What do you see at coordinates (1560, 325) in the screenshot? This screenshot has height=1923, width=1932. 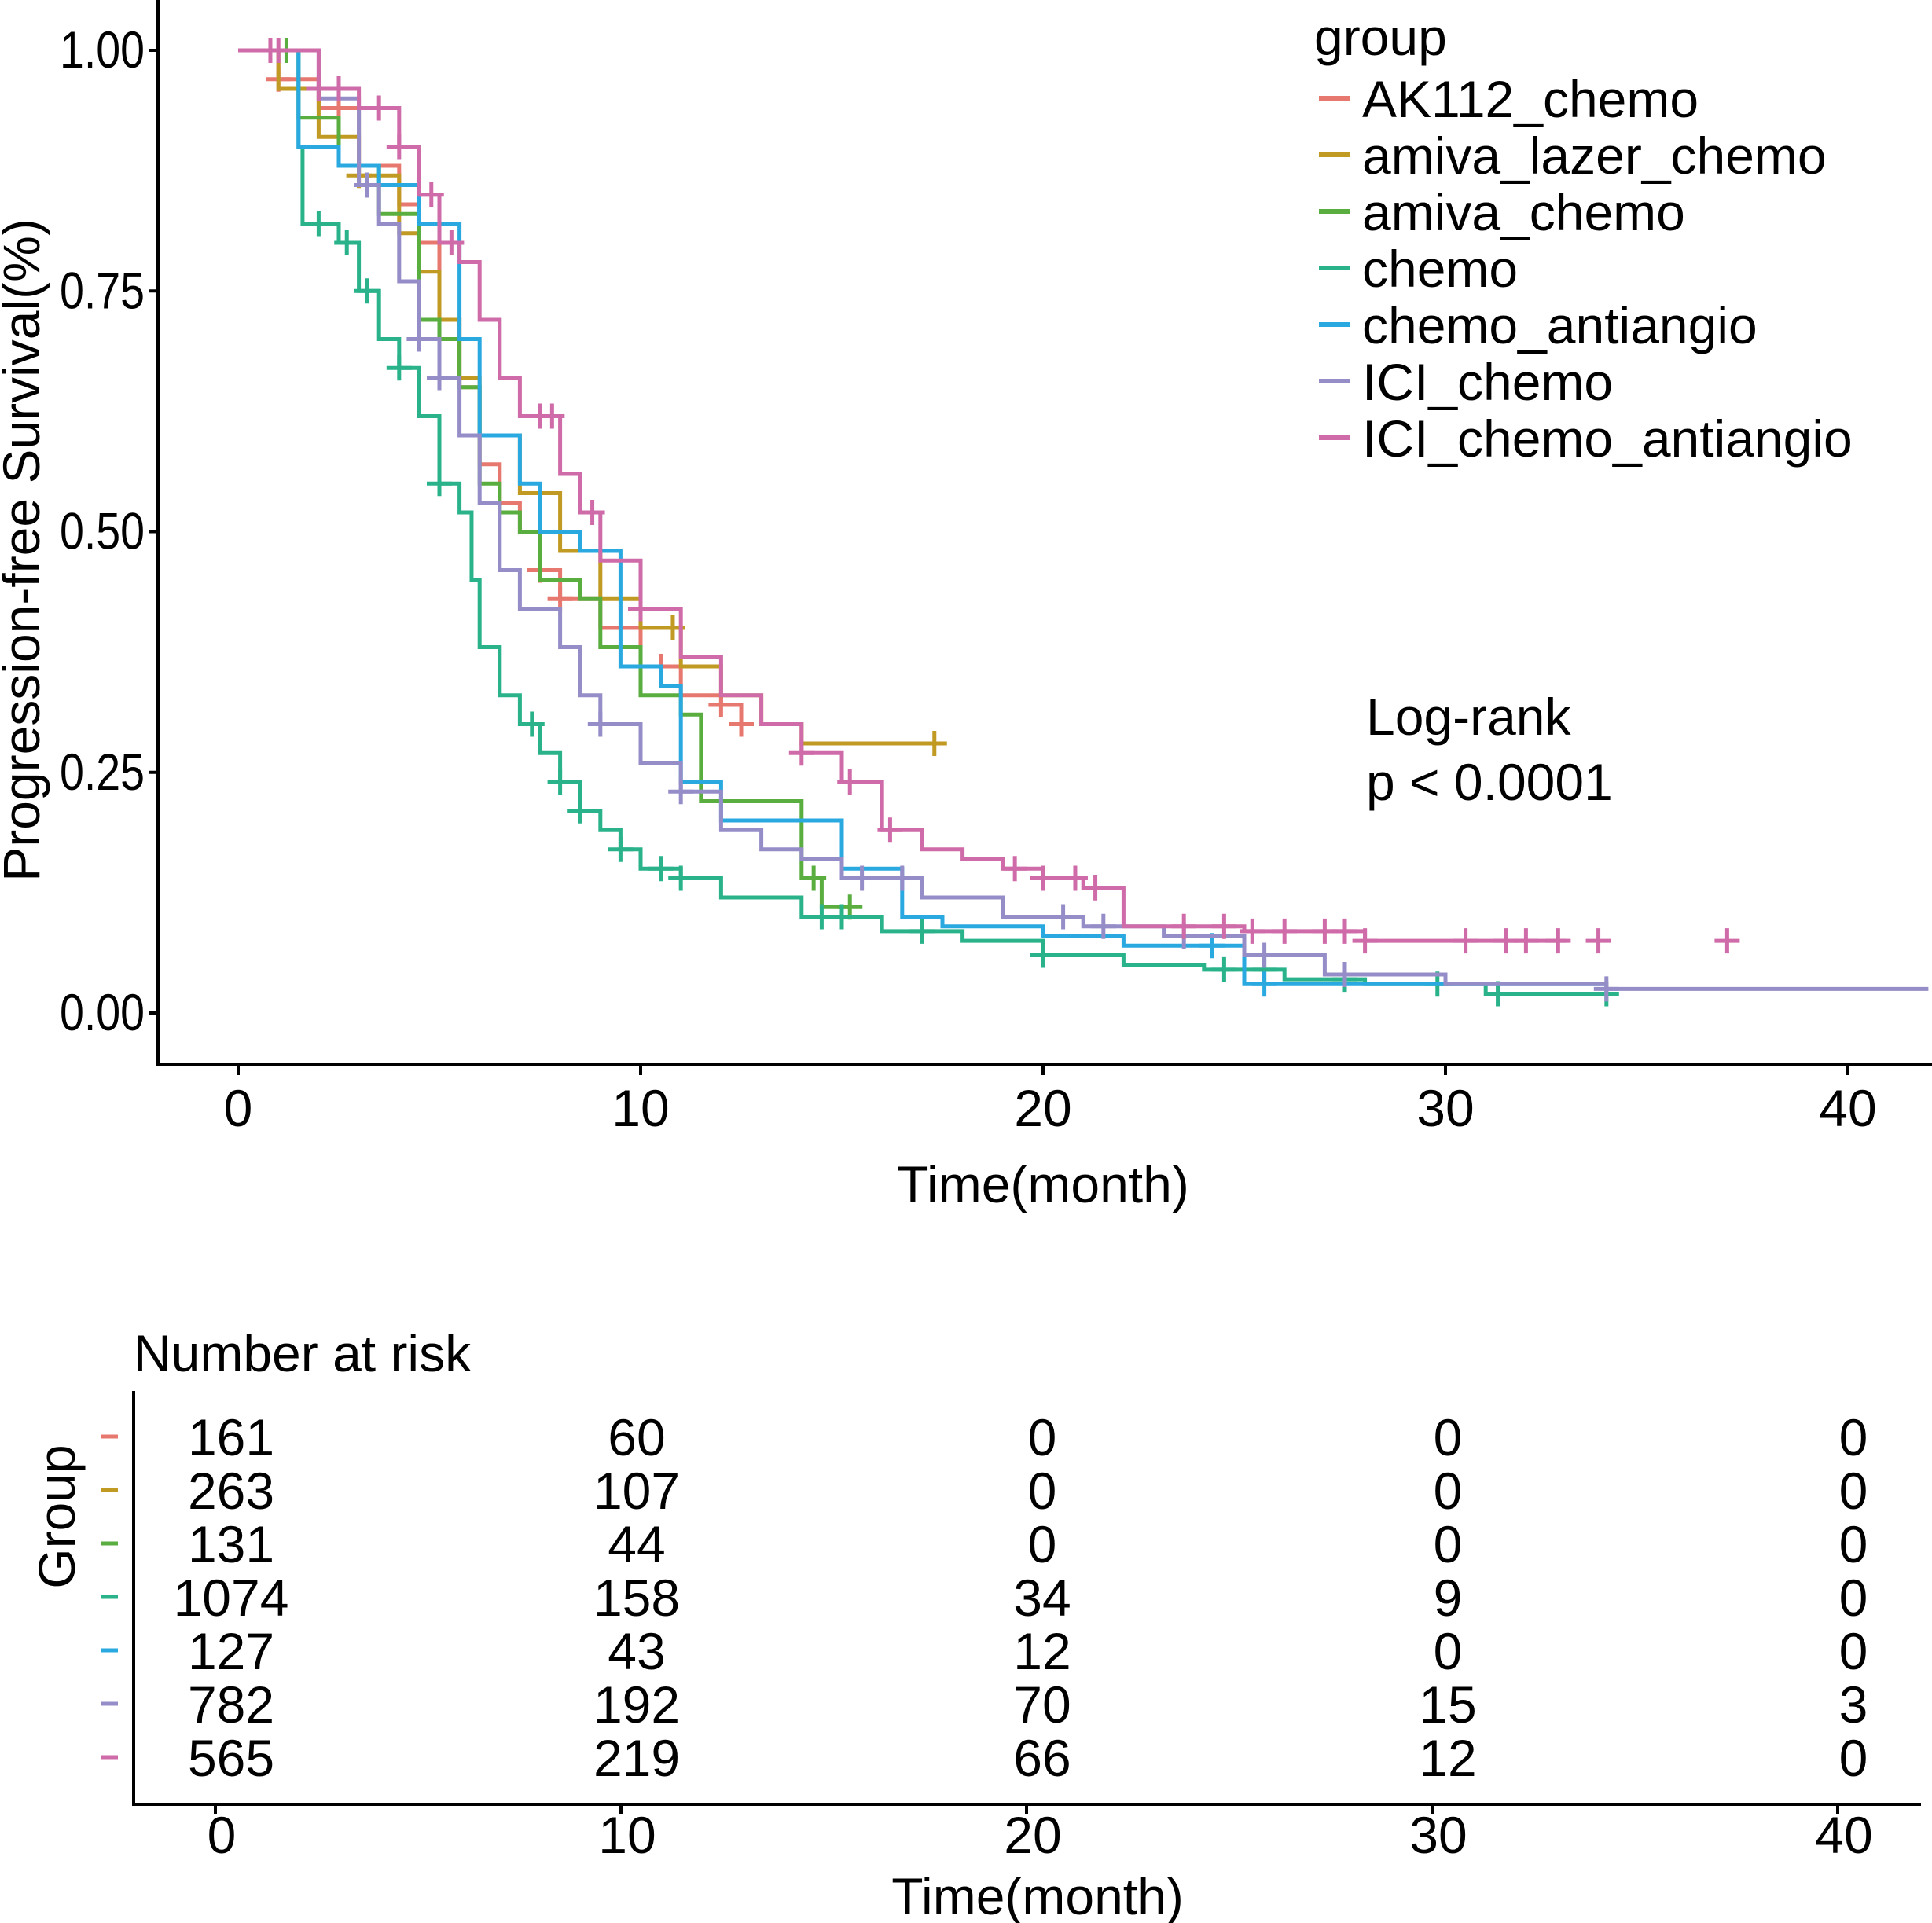 I see `legend-label: chemo_antiangio` at bounding box center [1560, 325].